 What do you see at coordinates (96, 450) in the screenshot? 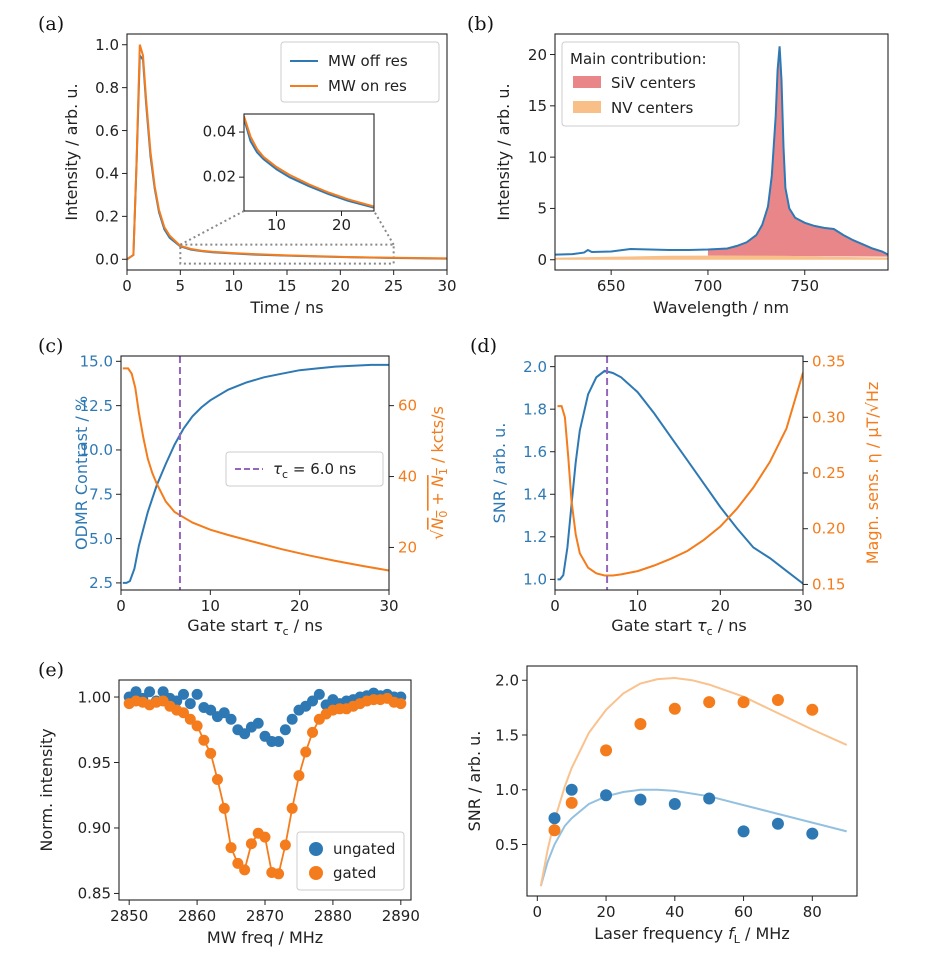
I see `y-tick-label: 10.0` at bounding box center [96, 450].